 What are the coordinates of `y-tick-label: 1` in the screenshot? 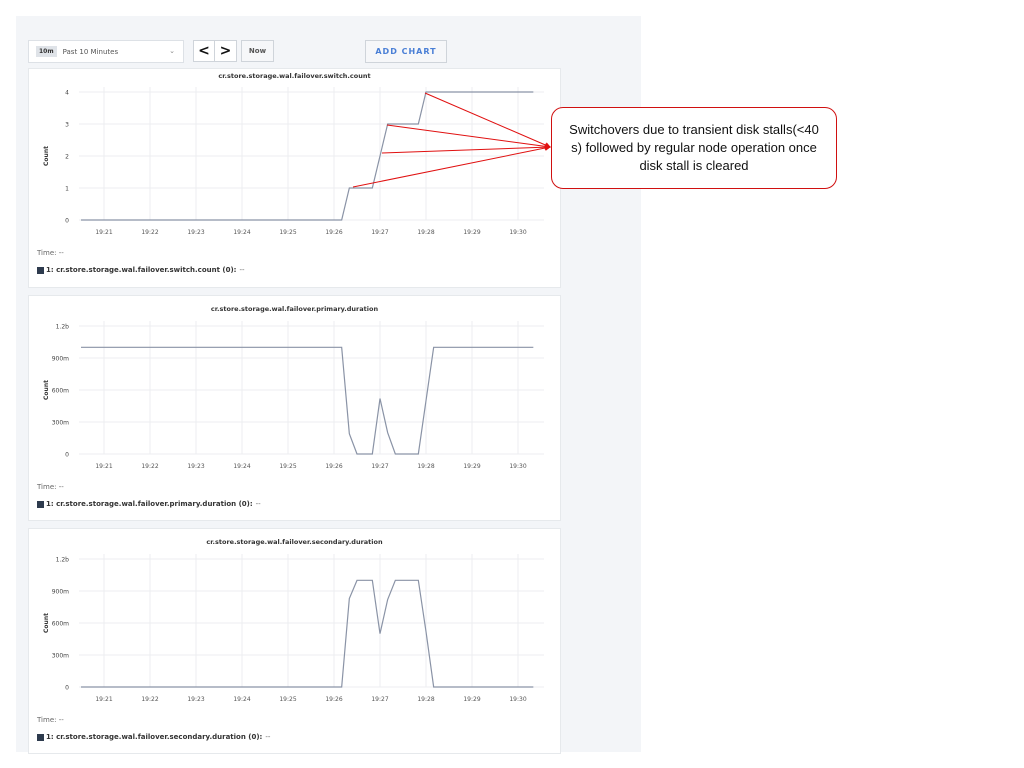 It's located at (67, 189).